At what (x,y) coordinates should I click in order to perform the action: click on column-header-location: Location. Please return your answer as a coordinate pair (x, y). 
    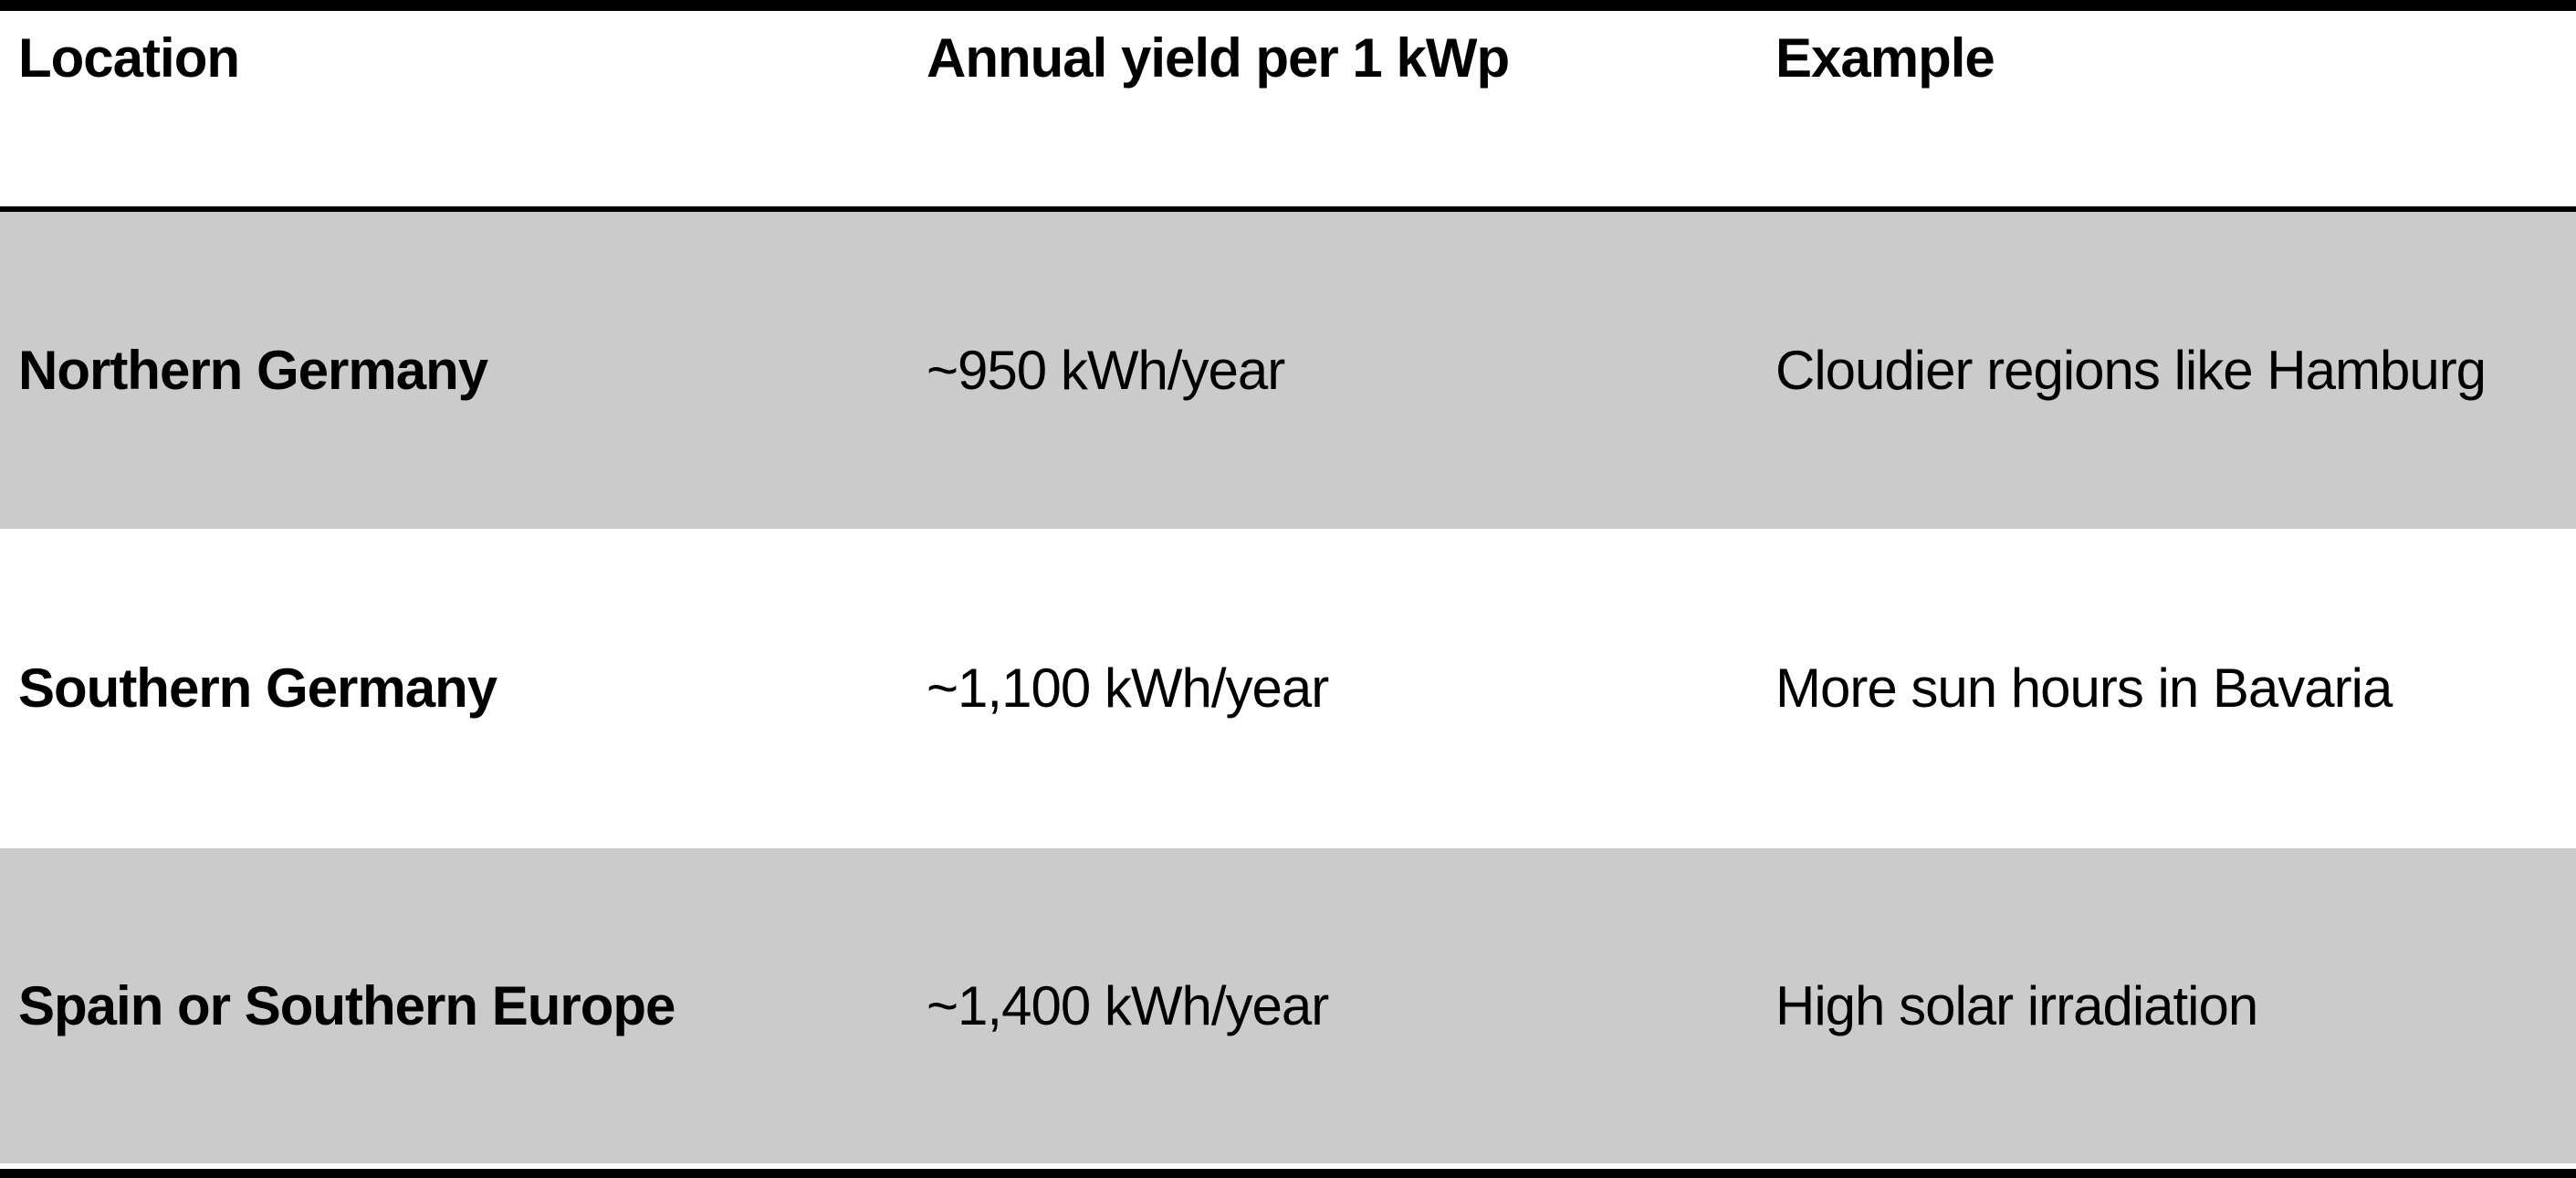
    Looking at the image, I should click on (129, 58).